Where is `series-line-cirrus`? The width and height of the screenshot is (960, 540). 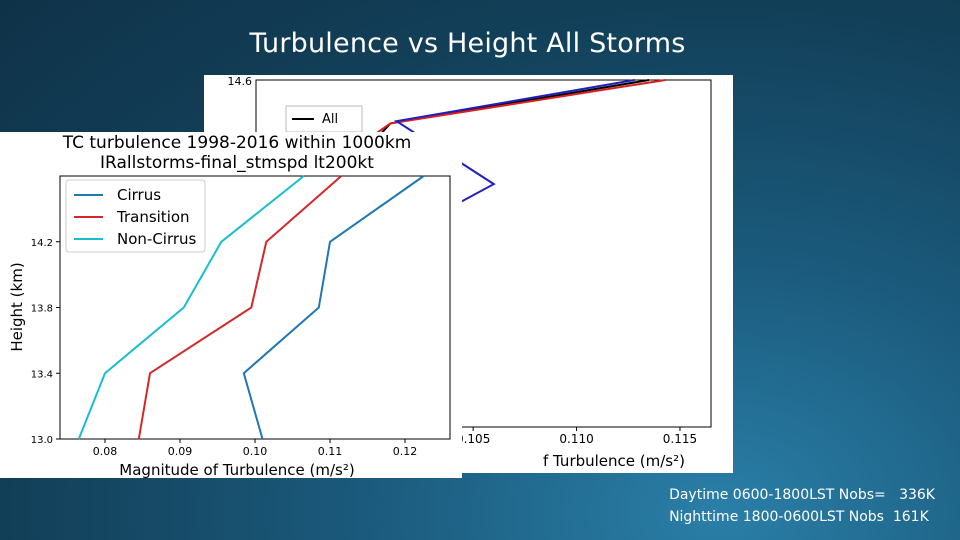
series-line-cirrus is located at coordinates (333, 307).